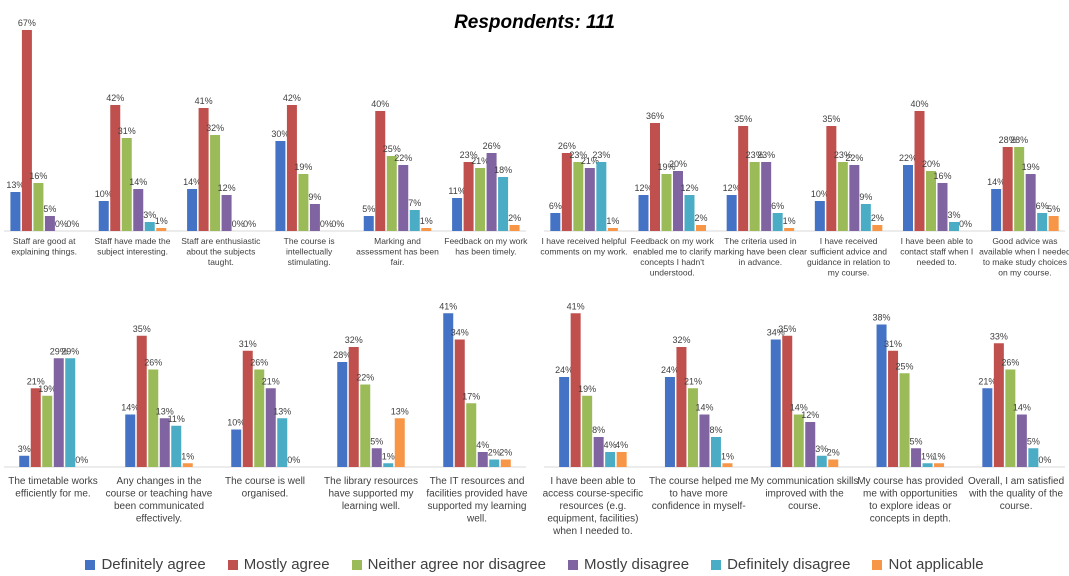  I want to click on data-label-top-right-2-1: 35%, so click(743, 119).